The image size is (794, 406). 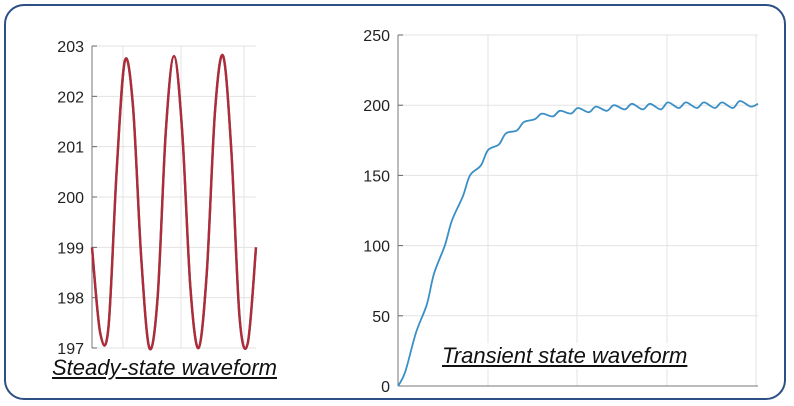 I want to click on y-tick-label: 0, so click(x=385, y=387).